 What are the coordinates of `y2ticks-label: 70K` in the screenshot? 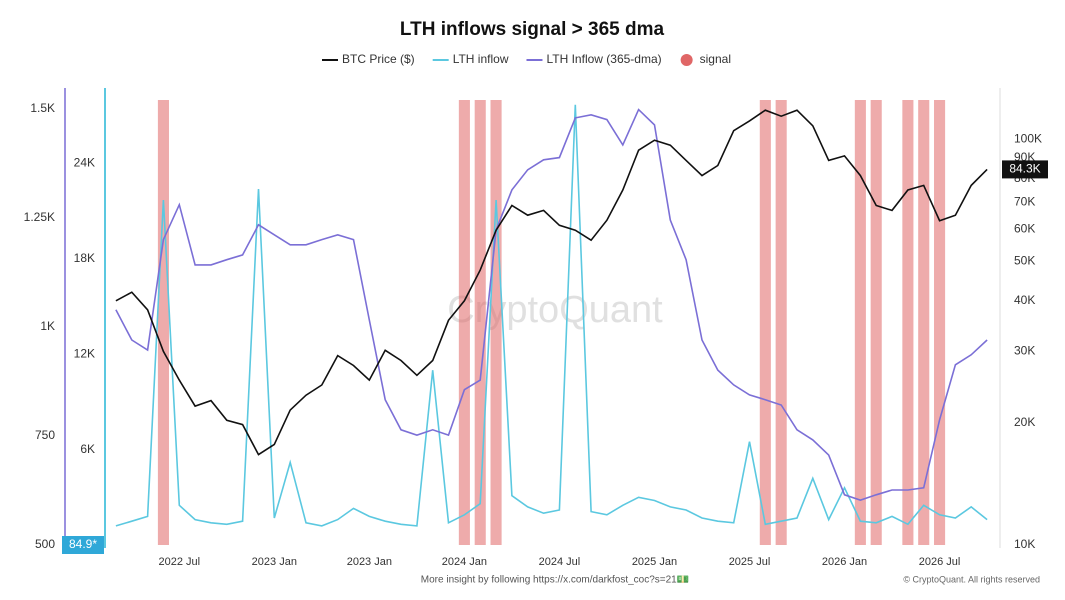 It's located at (1024, 201).